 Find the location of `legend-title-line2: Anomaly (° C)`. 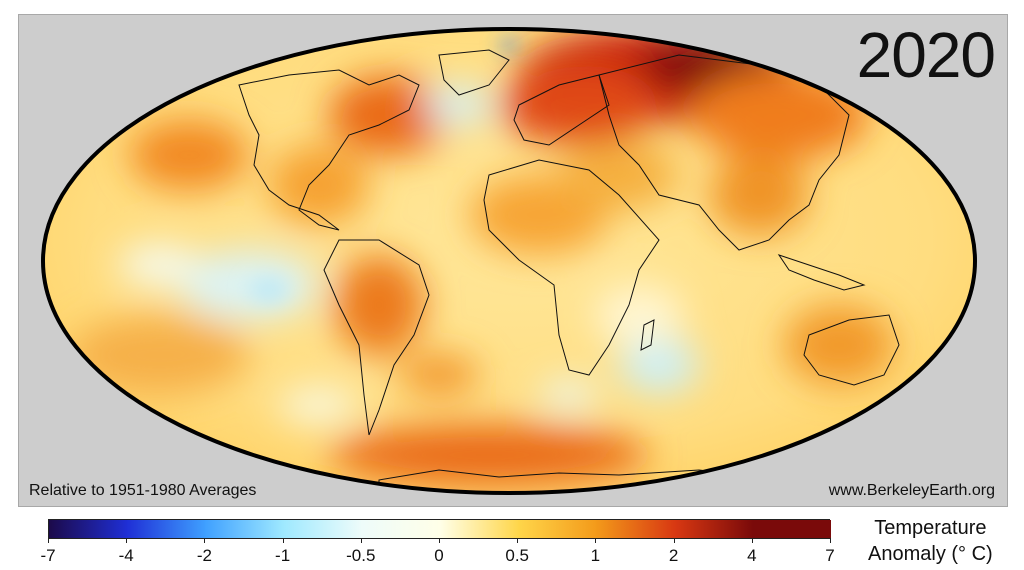

legend-title-line2: Anomaly (° C) is located at coordinates (930, 554).